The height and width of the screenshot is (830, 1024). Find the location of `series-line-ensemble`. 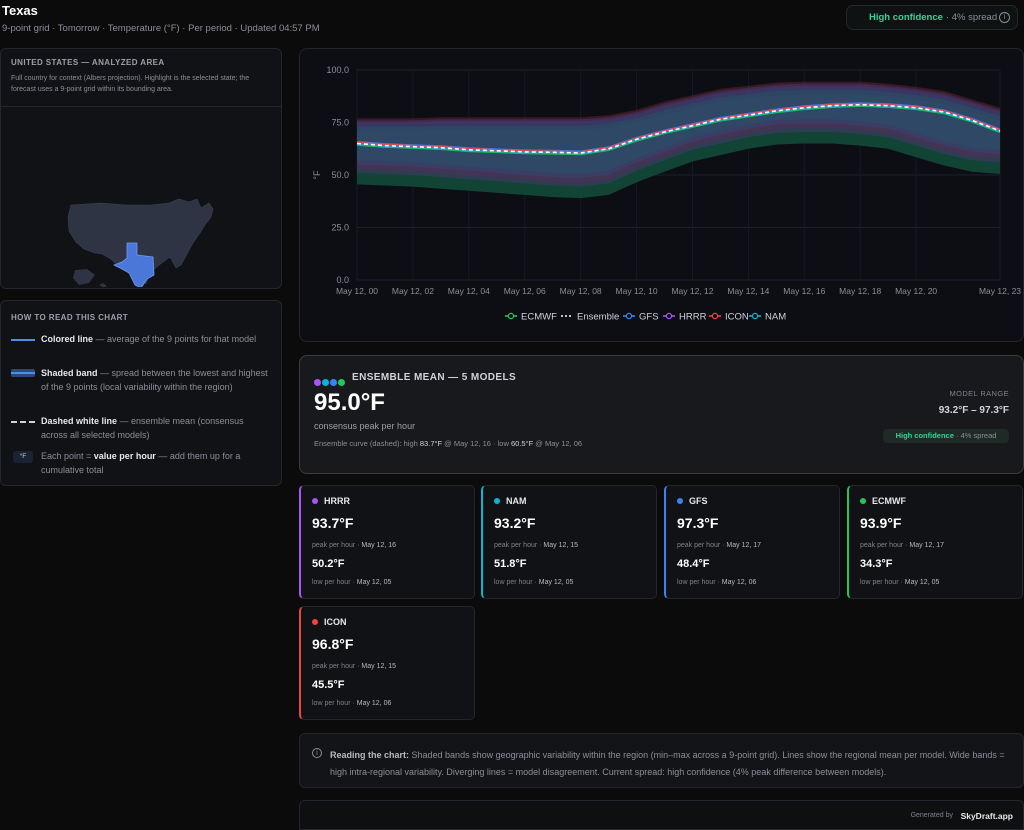

series-line-ensemble is located at coordinates (678, 128).